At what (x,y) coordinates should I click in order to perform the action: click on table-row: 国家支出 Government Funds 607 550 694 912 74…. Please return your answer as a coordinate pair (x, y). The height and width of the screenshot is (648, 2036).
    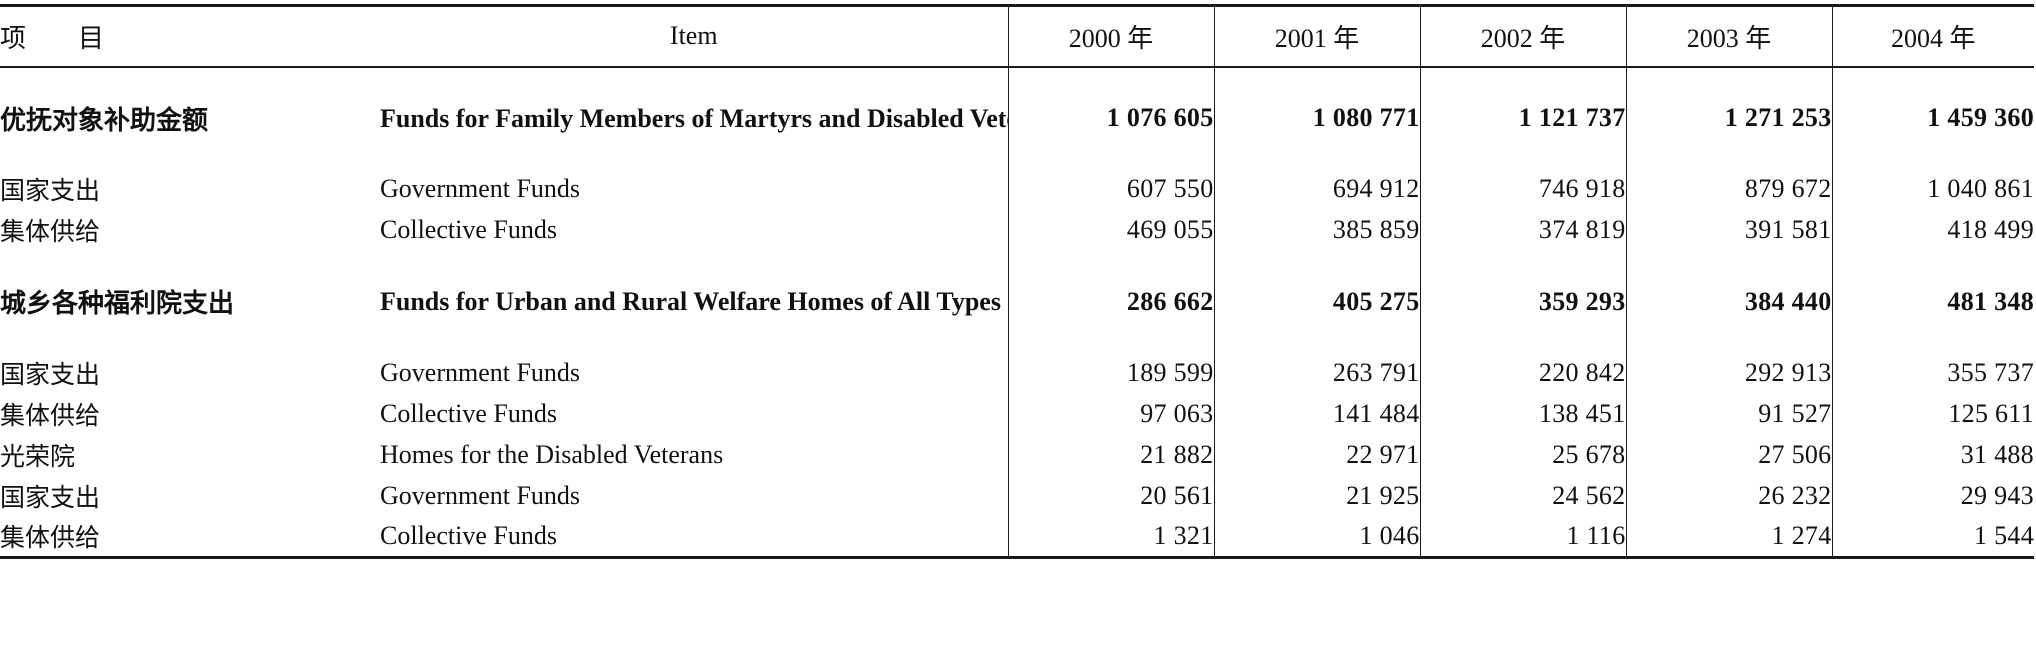
    Looking at the image, I should click on (1017, 189).